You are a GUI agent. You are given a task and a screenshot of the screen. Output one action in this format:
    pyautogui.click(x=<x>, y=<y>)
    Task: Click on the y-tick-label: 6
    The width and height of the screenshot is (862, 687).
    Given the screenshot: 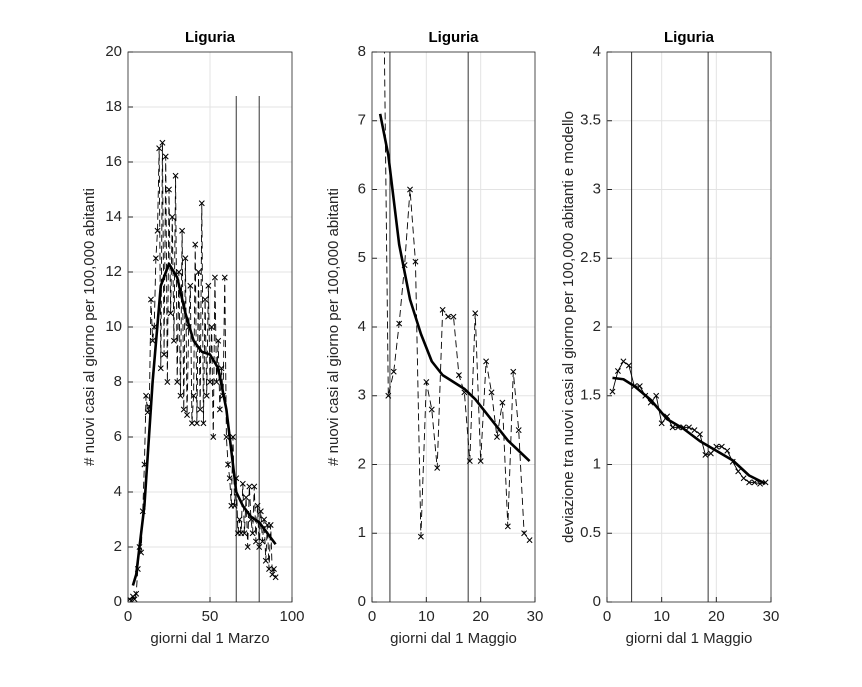 What is the action you would take?
    pyautogui.click(x=362, y=188)
    